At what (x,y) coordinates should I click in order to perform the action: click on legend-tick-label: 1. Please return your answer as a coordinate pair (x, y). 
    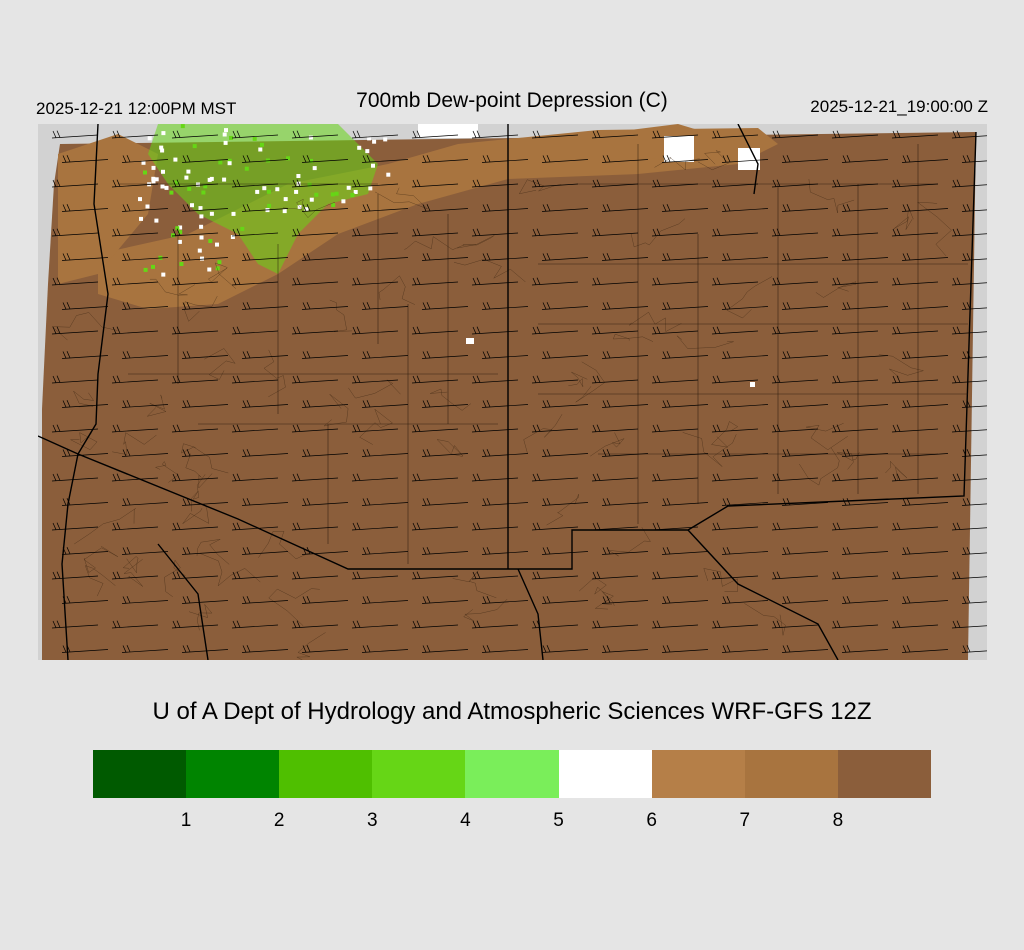
    Looking at the image, I should click on (186, 820).